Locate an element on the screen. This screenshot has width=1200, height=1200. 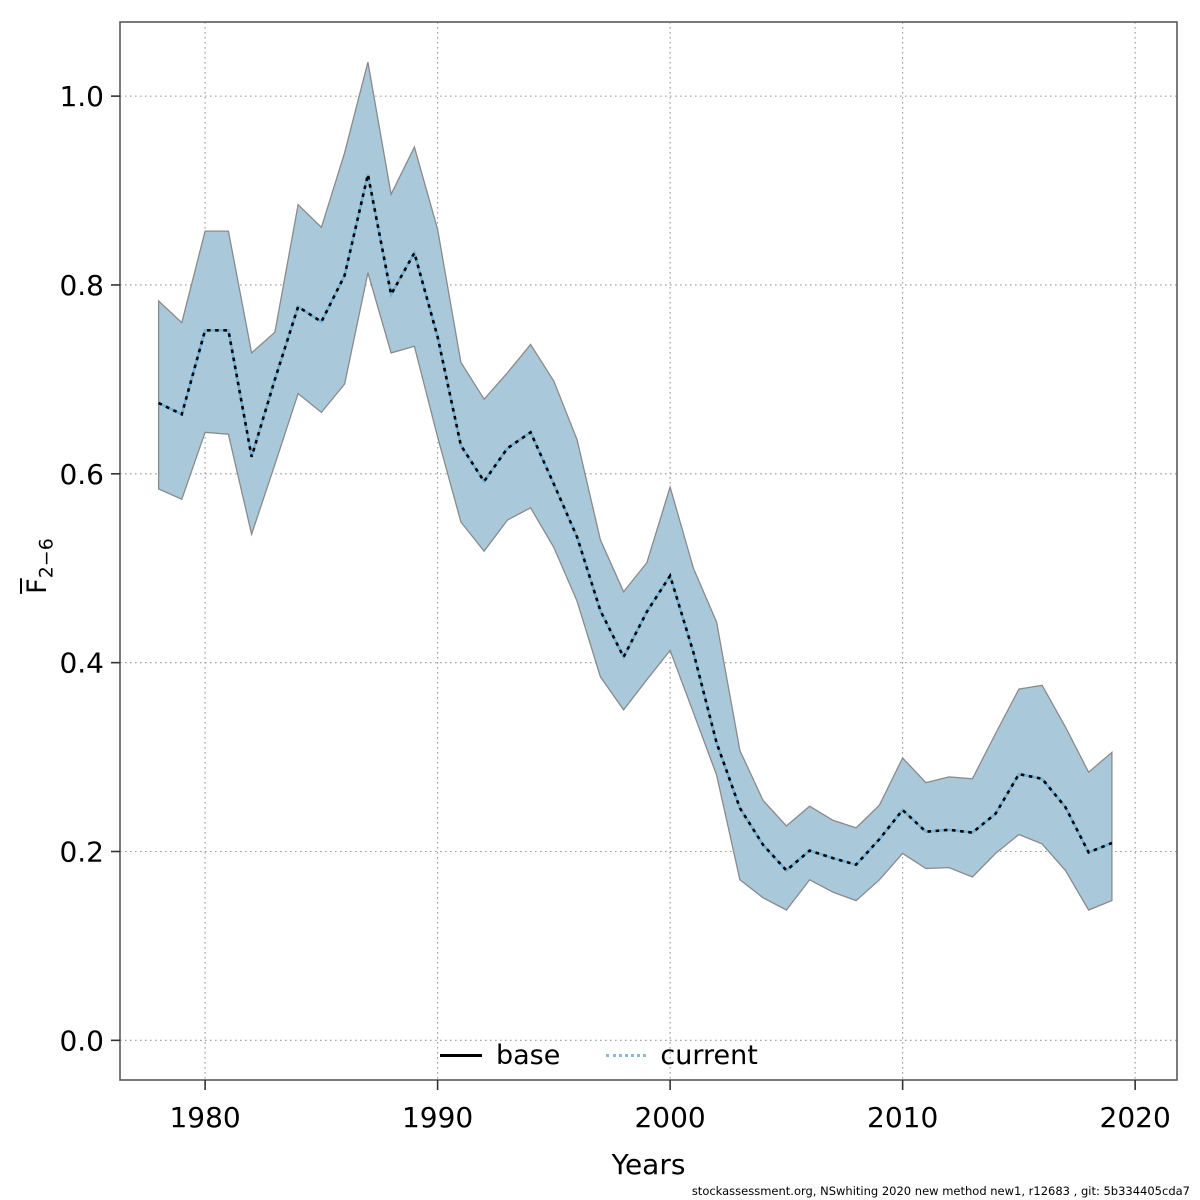
x-tick-label-2000: 2000 is located at coordinates (669, 1117).